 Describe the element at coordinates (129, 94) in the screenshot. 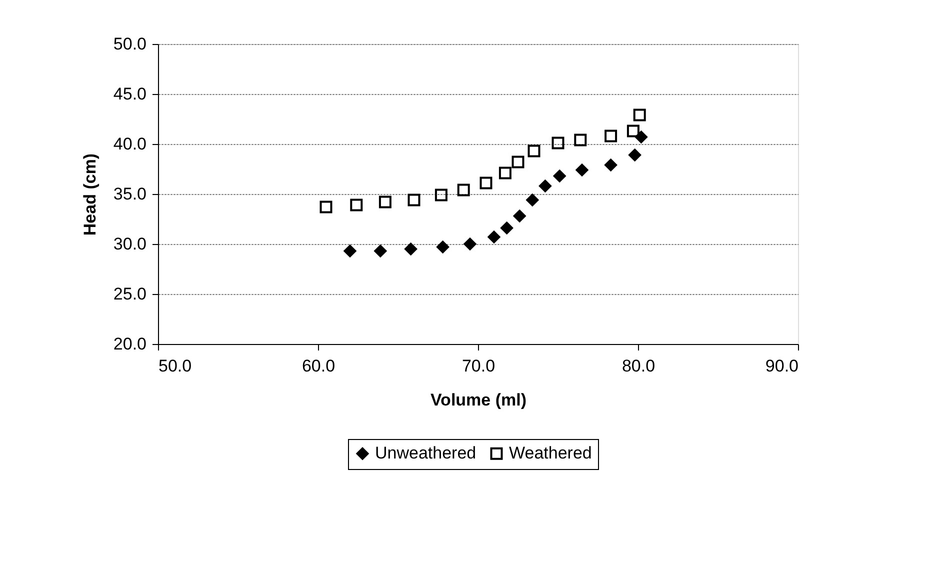

I see `y-tick-label: 45.0` at that location.